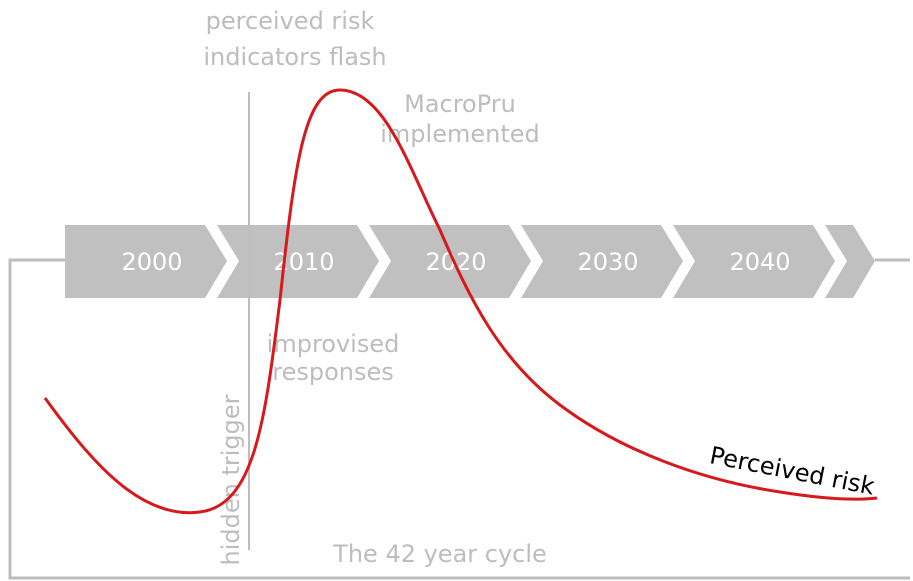 The width and height of the screenshot is (913, 581). What do you see at coordinates (231, 479) in the screenshot?
I see `annotation: hidden trigger` at bounding box center [231, 479].